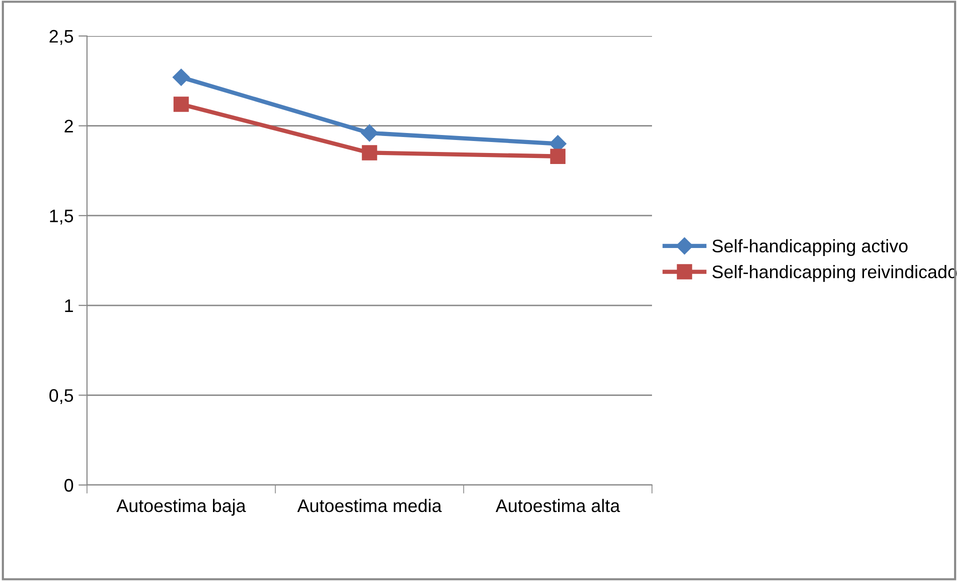  I want to click on y-tick-label: 0, so click(69, 485).